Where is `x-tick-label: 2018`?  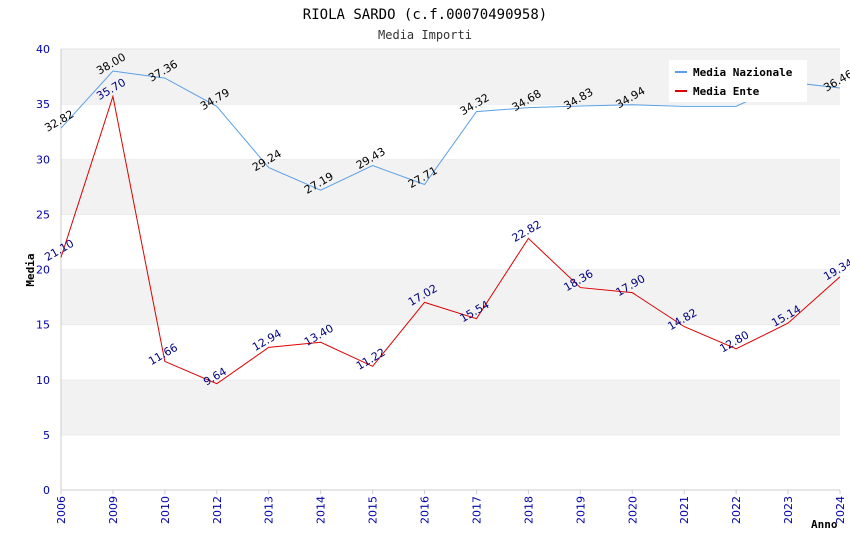
x-tick-label: 2018 is located at coordinates (528, 510).